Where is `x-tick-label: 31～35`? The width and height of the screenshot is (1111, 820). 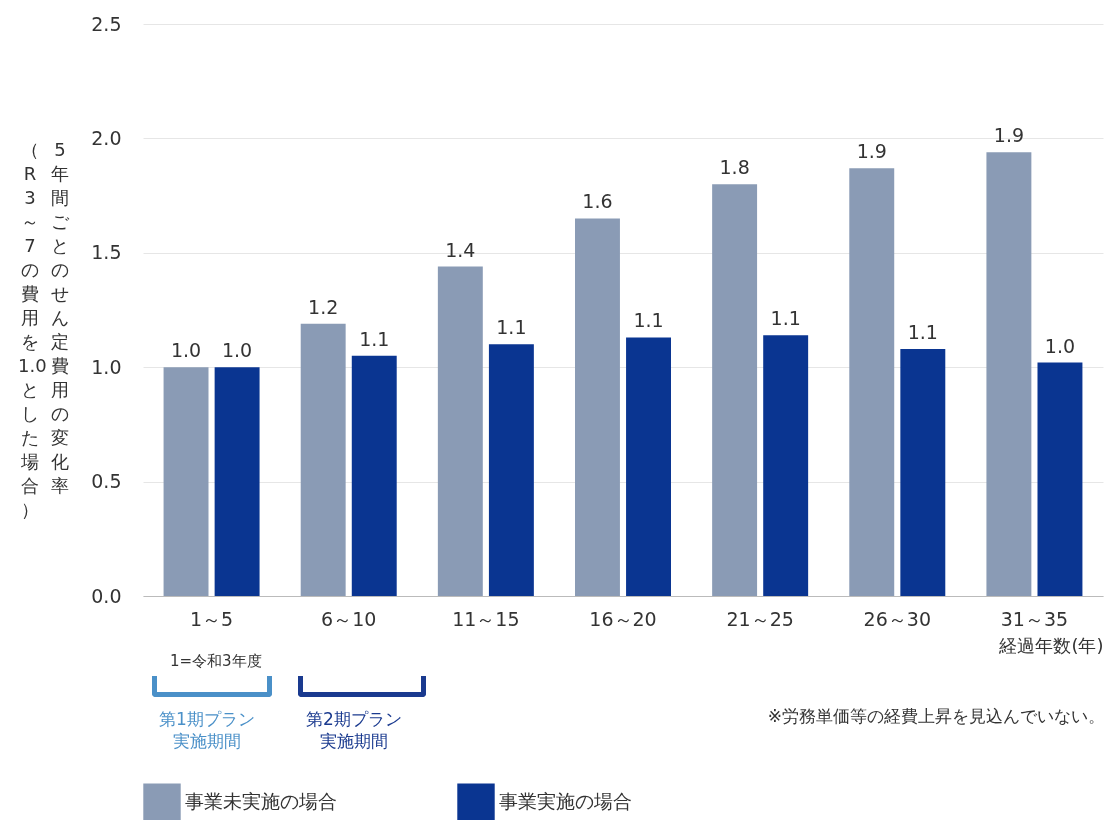 x-tick-label: 31～35 is located at coordinates (1034, 618).